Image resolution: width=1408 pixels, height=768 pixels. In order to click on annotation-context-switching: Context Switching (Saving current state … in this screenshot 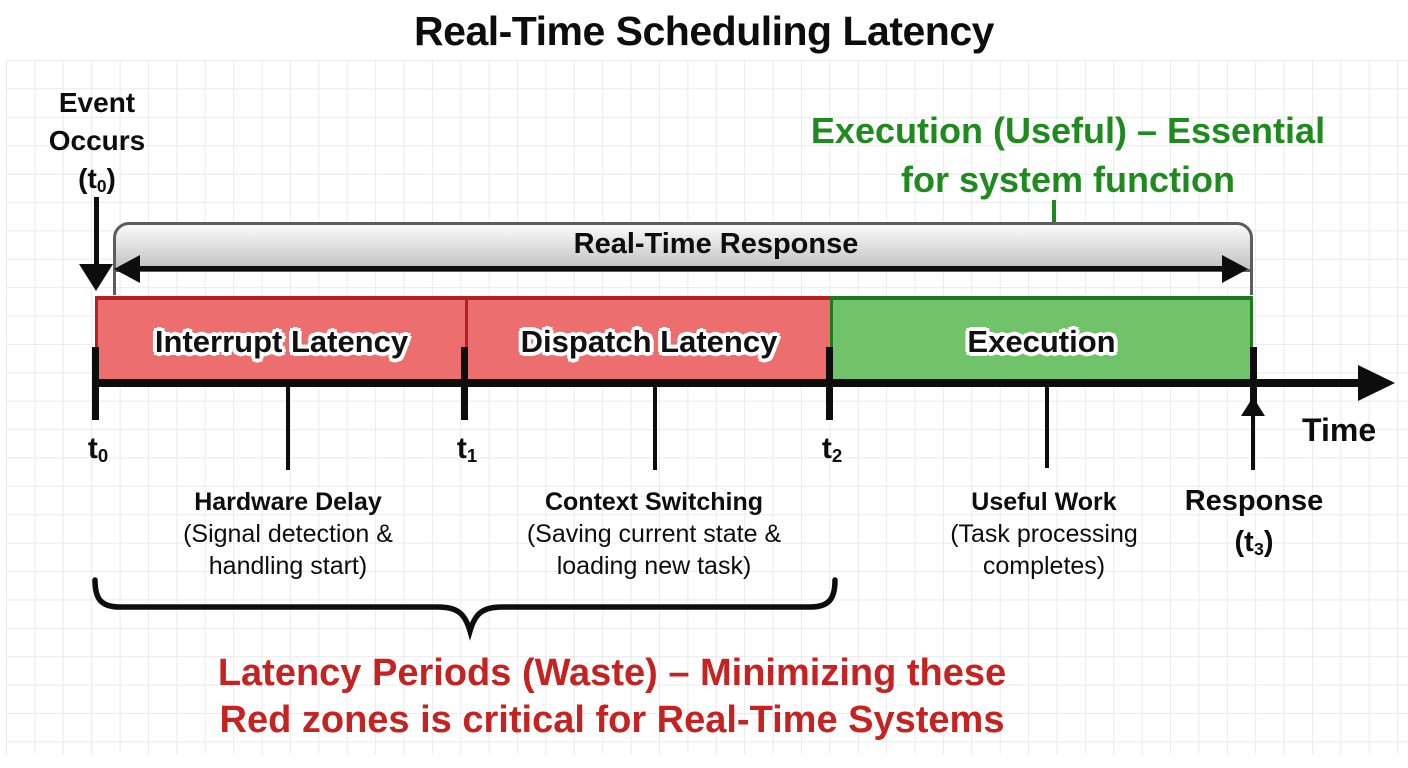, I will do `click(654, 534)`.